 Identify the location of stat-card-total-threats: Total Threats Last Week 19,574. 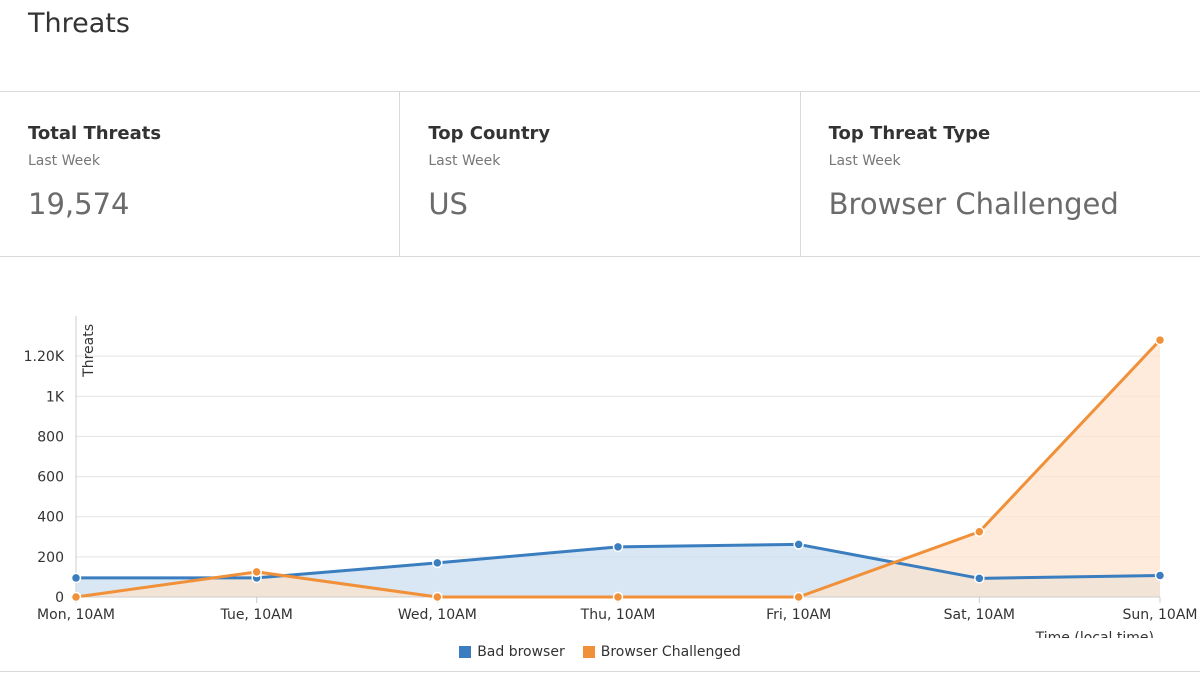
(200, 174).